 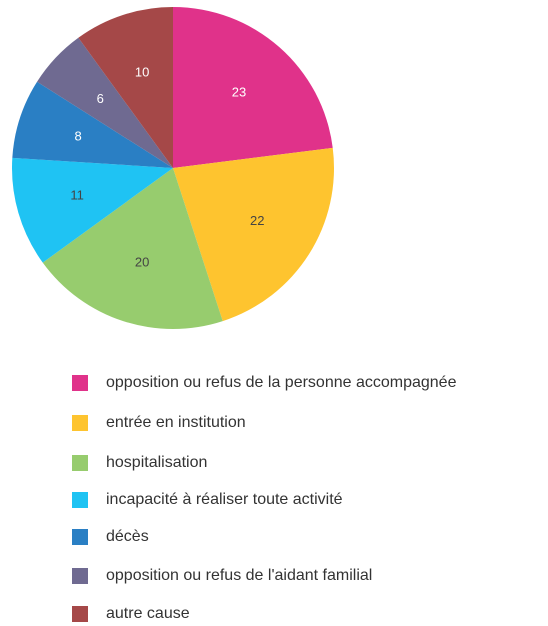 I want to click on legend-label: entrée en institution, so click(x=176, y=422).